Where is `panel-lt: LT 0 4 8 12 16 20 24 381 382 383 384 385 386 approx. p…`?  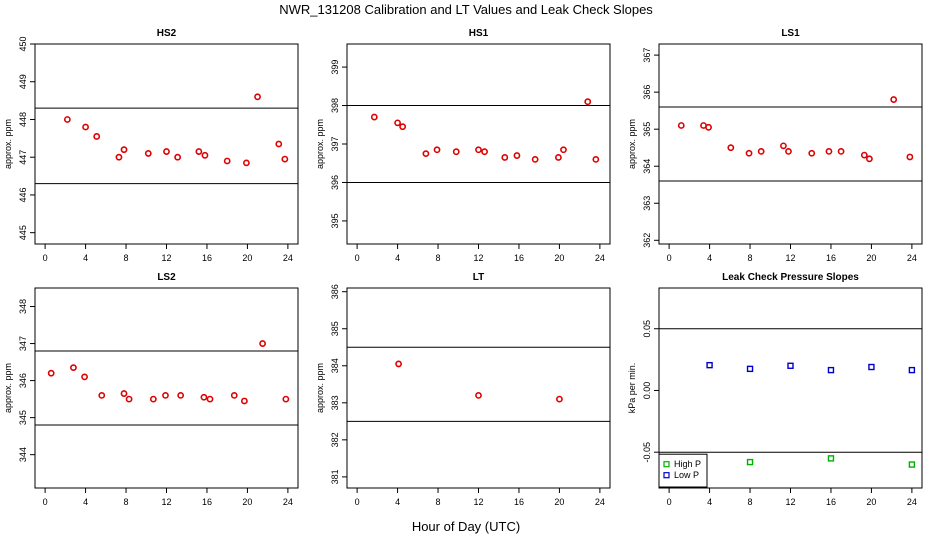
panel-lt: LT 0 4 8 12 16 20 24 381 382 383 384 385 386 approx. p… is located at coordinates (463, 389).